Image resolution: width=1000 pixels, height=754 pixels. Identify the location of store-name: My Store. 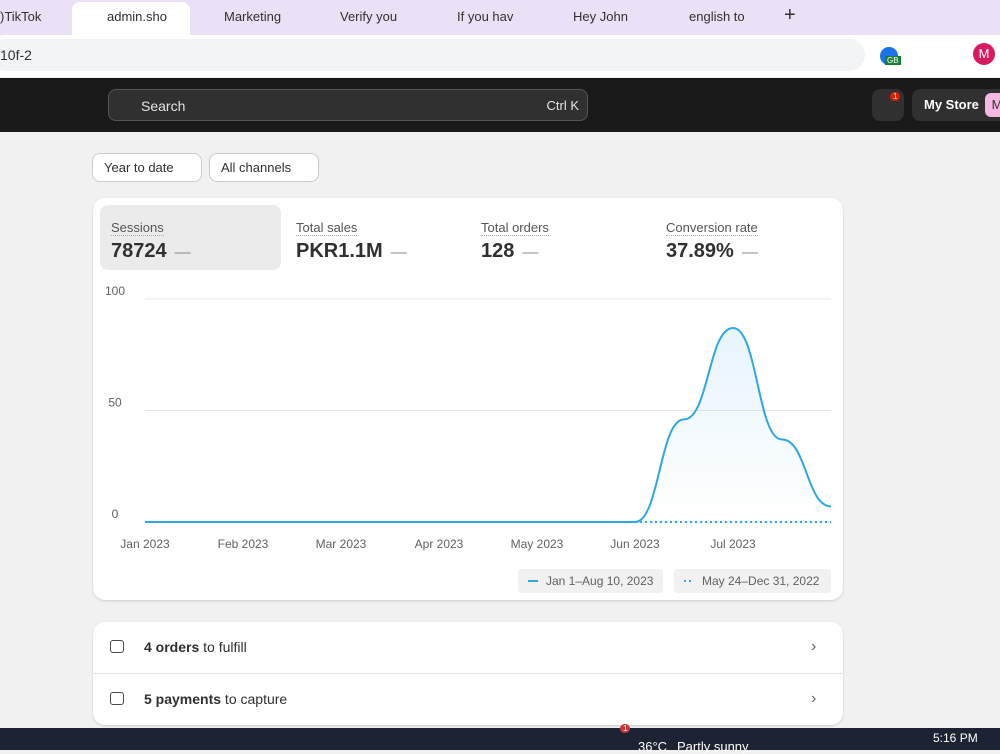
(951, 104).